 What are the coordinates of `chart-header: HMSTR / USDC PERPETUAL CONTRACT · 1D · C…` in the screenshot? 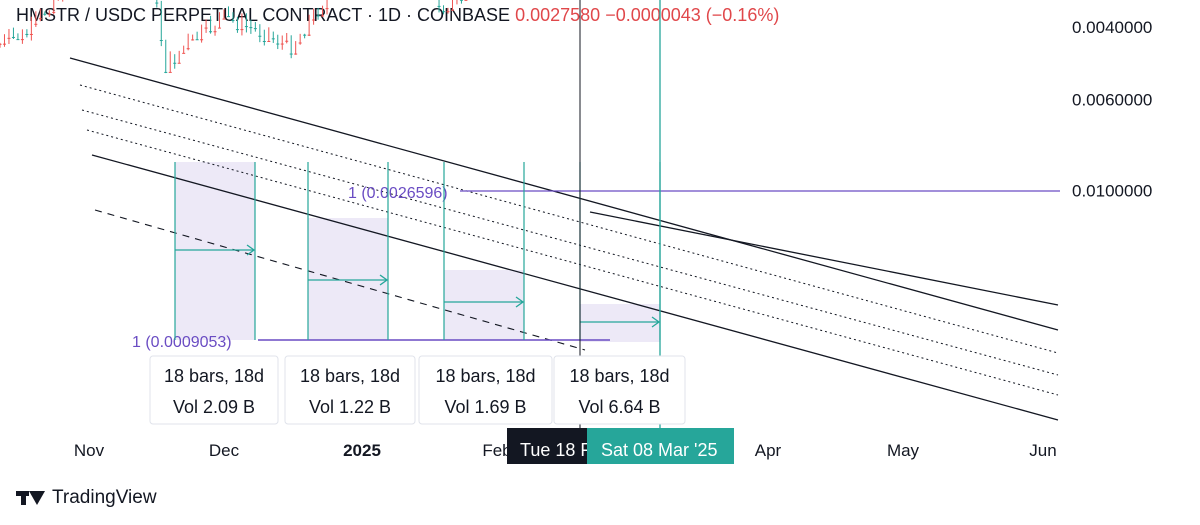 It's located at (397, 15).